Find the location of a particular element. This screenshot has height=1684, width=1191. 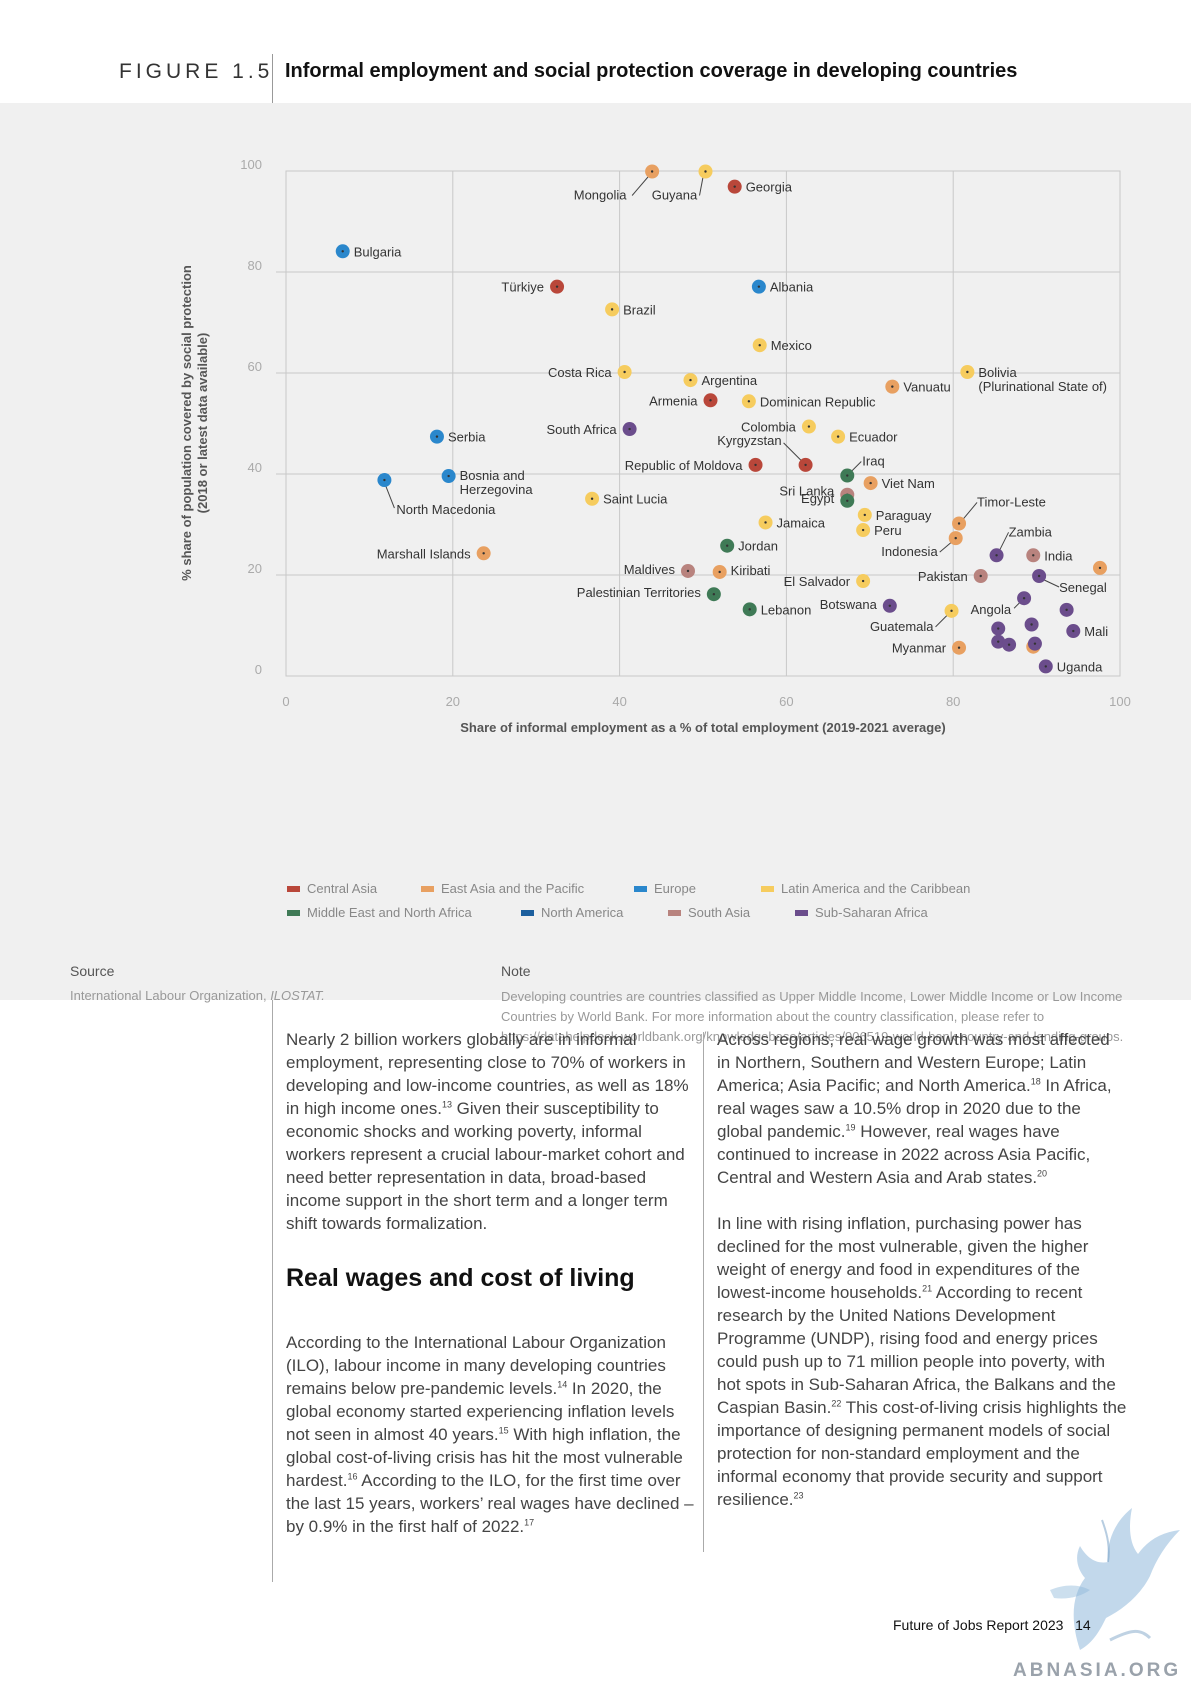

x-tick-label: 40 is located at coordinates (619, 701).